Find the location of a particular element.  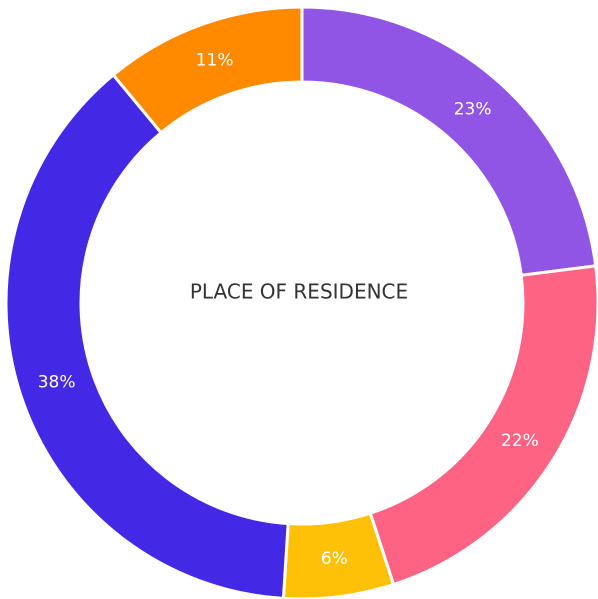

donut-segment is located at coordinates (207, 70).